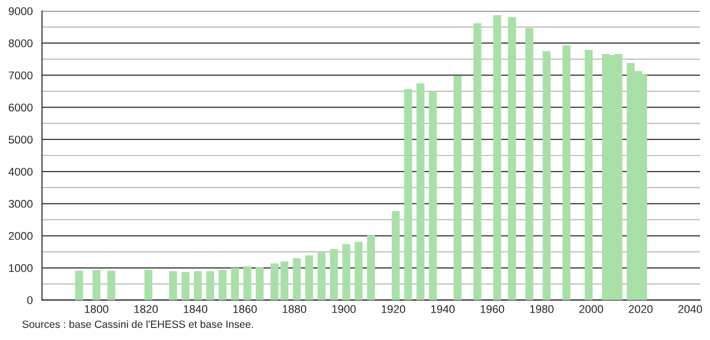 This screenshot has height=340, width=710. I want to click on source-note: Sources : base Cassini de l'EHESS et base Insee., so click(137, 324).